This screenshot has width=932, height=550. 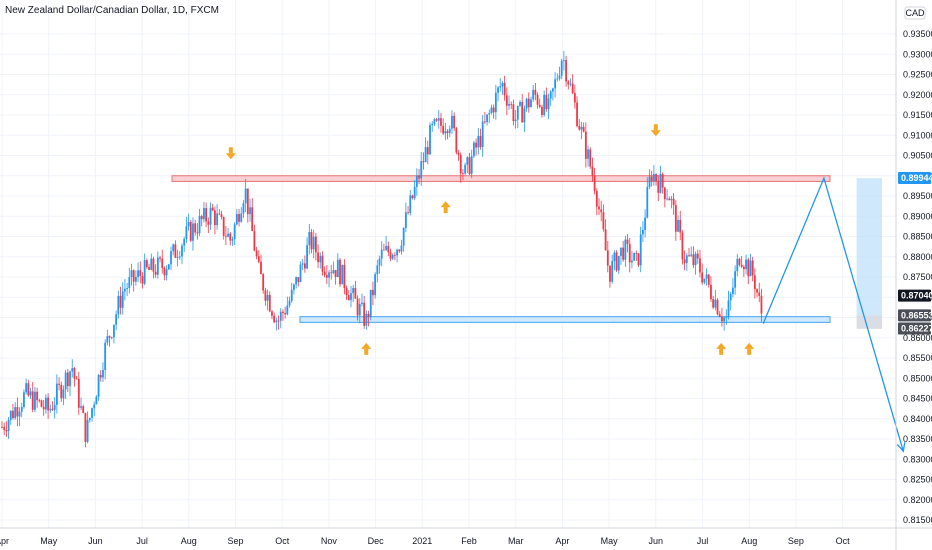 I want to click on support-zone, so click(x=565, y=319).